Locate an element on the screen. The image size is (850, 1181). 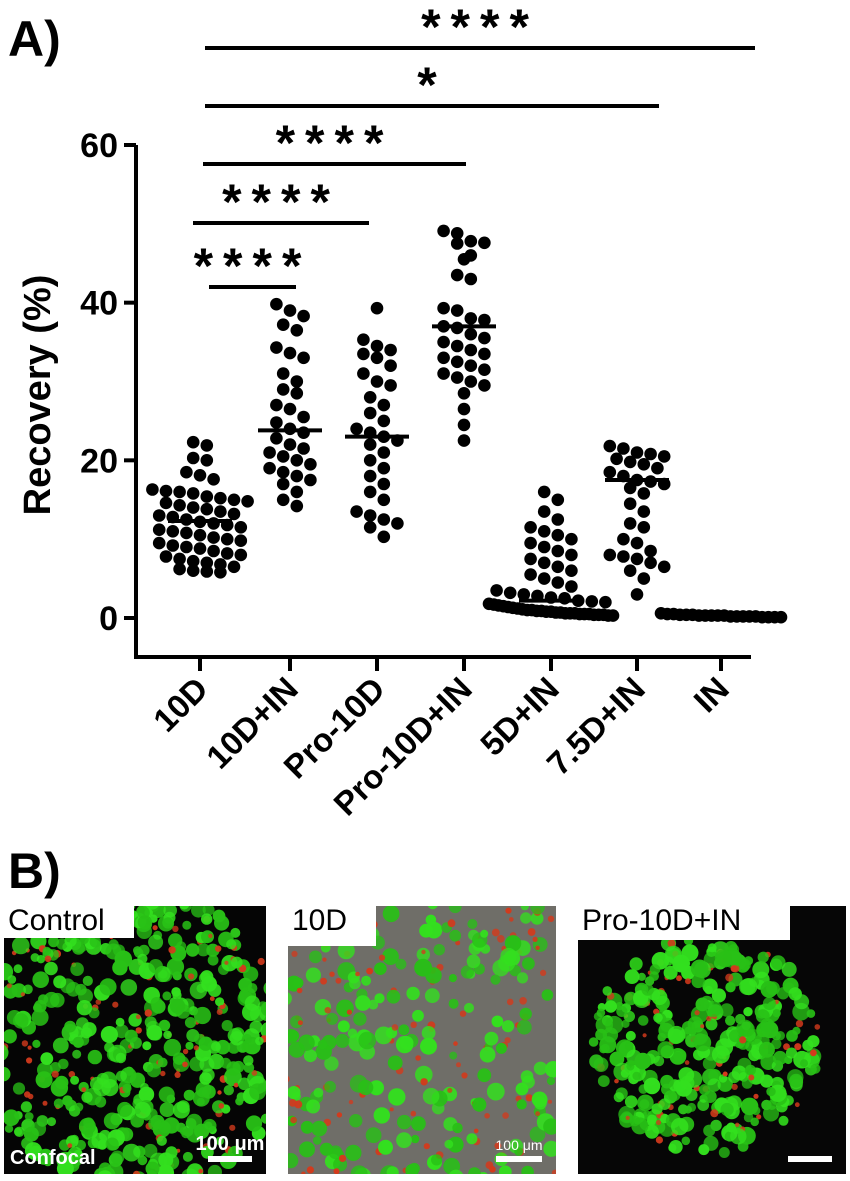
imaging-mode-label: Confocal is located at coordinates (53, 1158).